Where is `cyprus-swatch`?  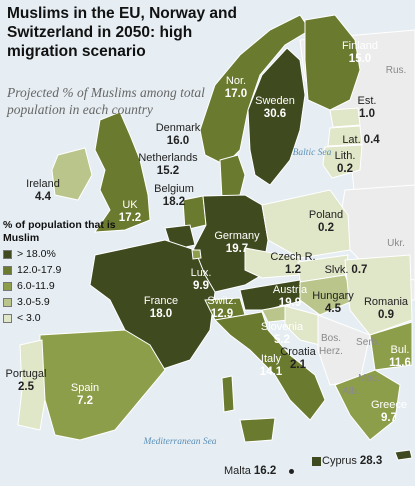
cyprus-swatch is located at coordinates (316, 461).